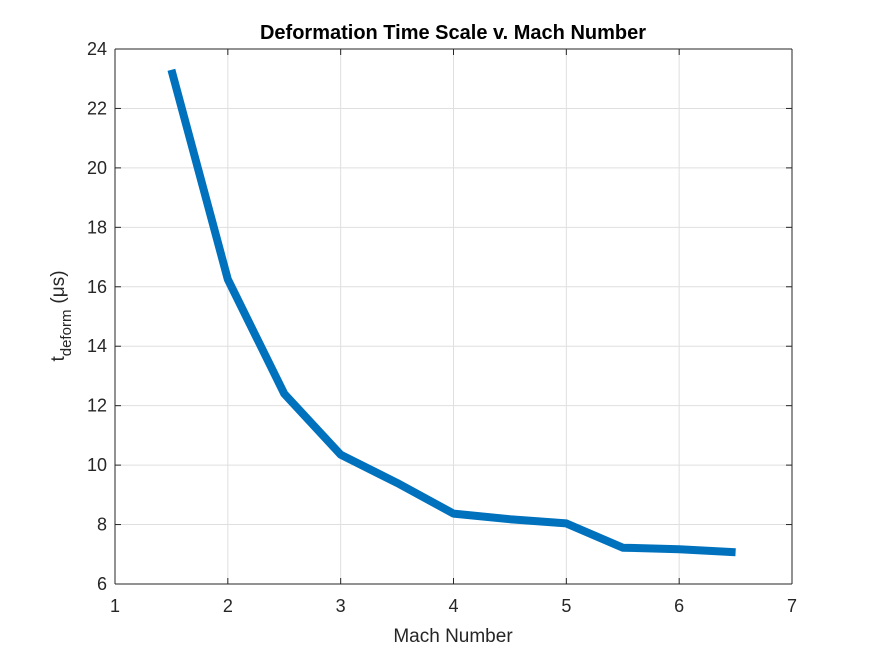  I want to click on y-tick-label: 14, so click(97, 346).